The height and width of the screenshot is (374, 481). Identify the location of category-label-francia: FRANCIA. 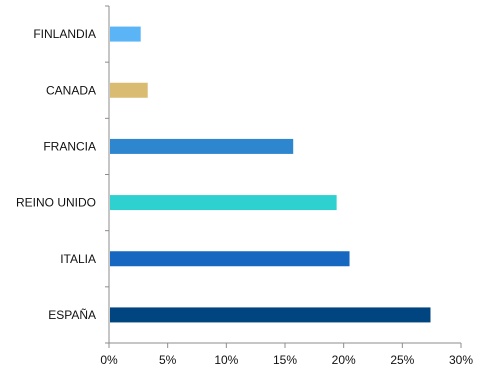
(69, 146).